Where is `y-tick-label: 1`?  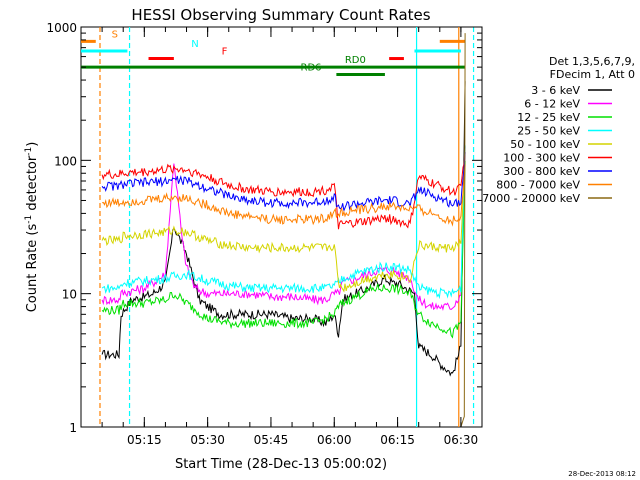 y-tick-label: 1 is located at coordinates (73, 428).